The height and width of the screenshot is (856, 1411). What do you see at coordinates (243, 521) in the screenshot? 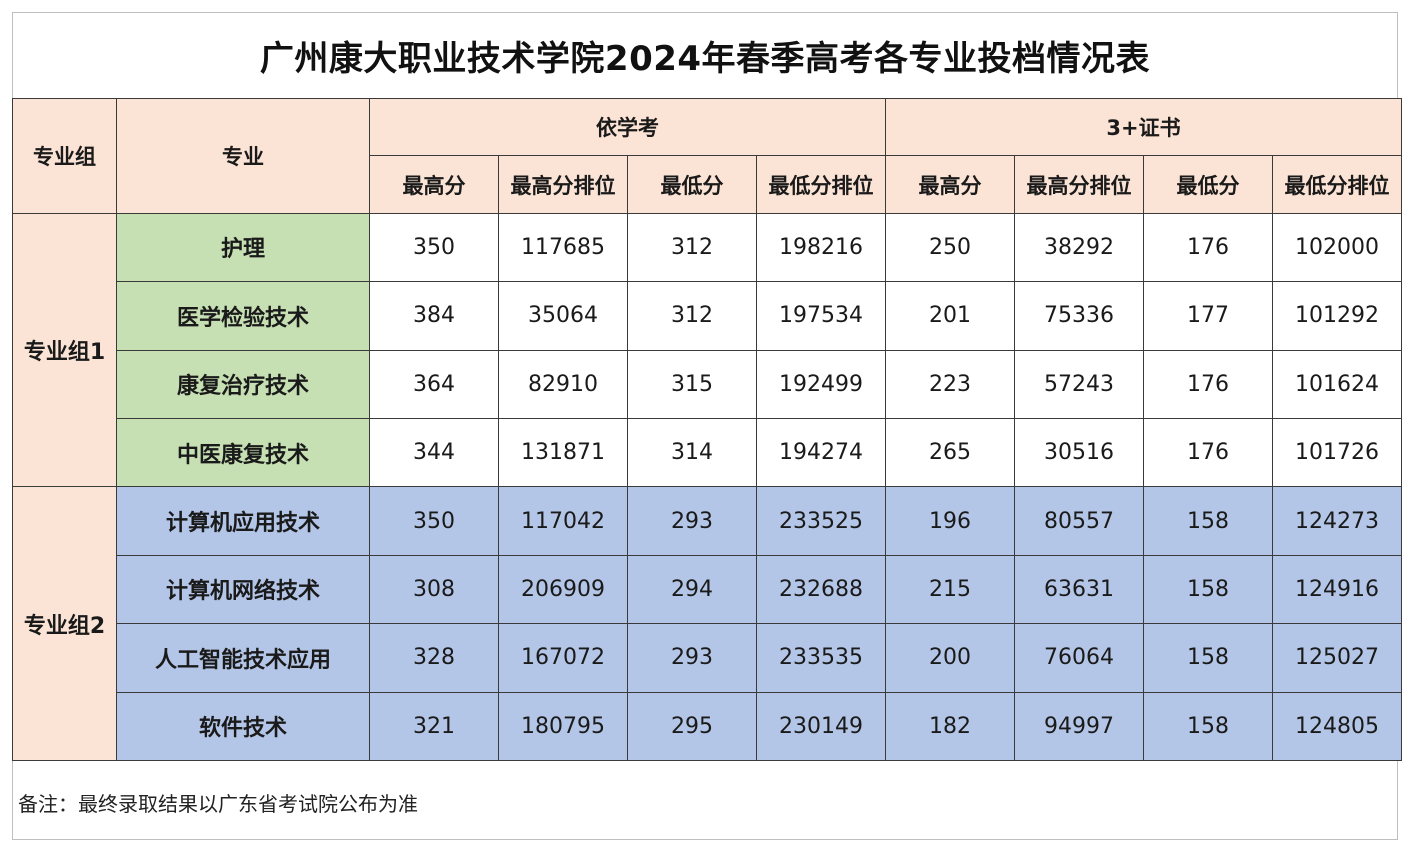
I see `major-name: 计算机应用技术` at bounding box center [243, 521].